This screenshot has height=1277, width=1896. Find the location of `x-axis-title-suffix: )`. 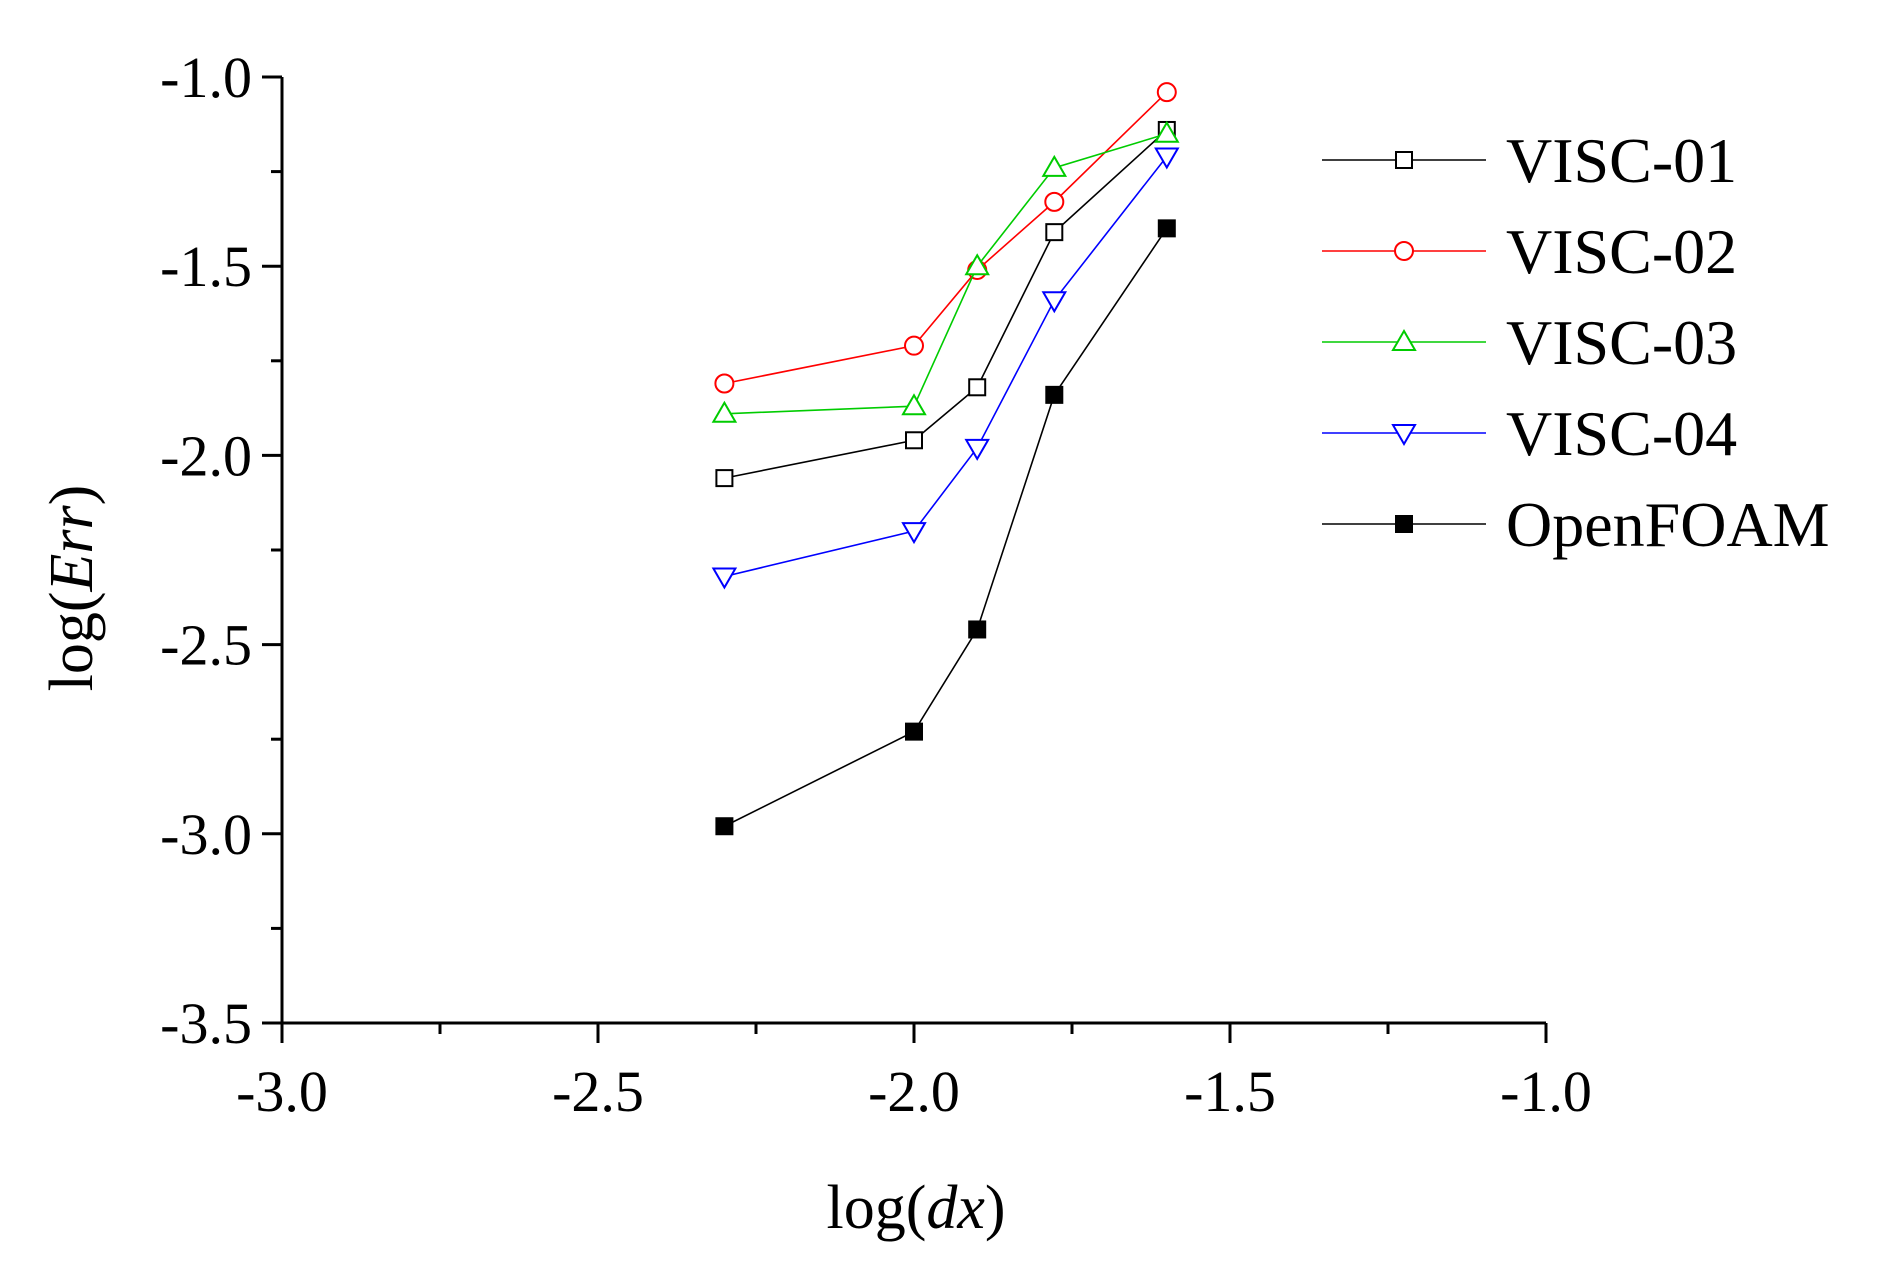

x-axis-title-suffix: ) is located at coordinates (995, 1208).